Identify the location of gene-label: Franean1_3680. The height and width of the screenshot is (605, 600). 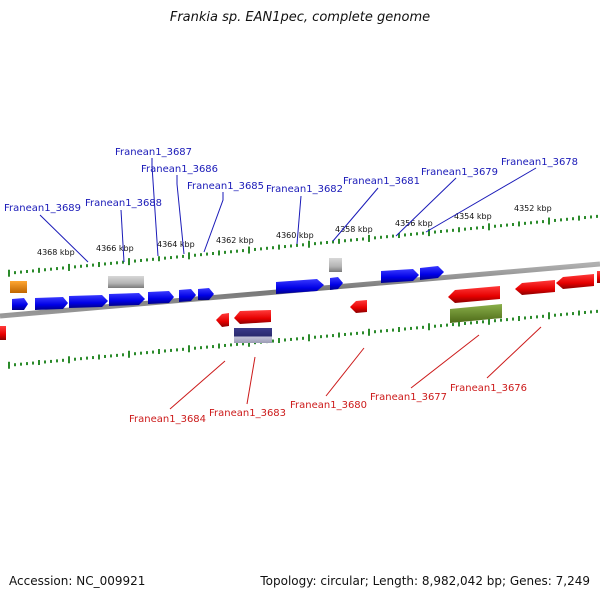
(328, 405).